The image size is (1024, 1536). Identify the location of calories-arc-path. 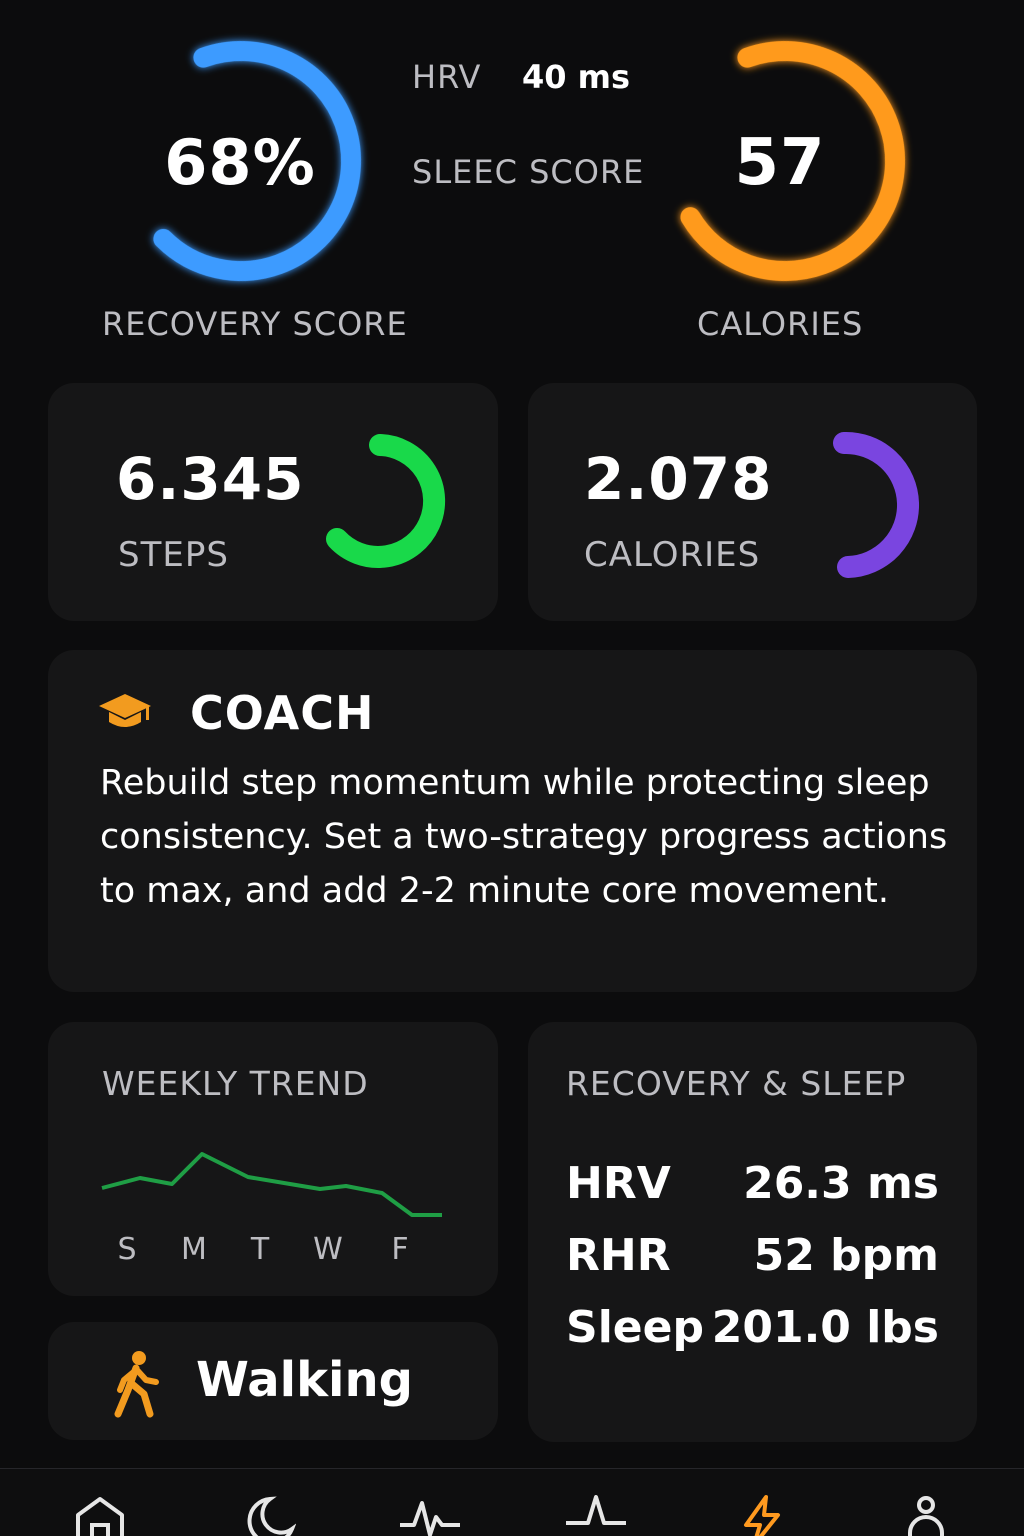
(876, 504).